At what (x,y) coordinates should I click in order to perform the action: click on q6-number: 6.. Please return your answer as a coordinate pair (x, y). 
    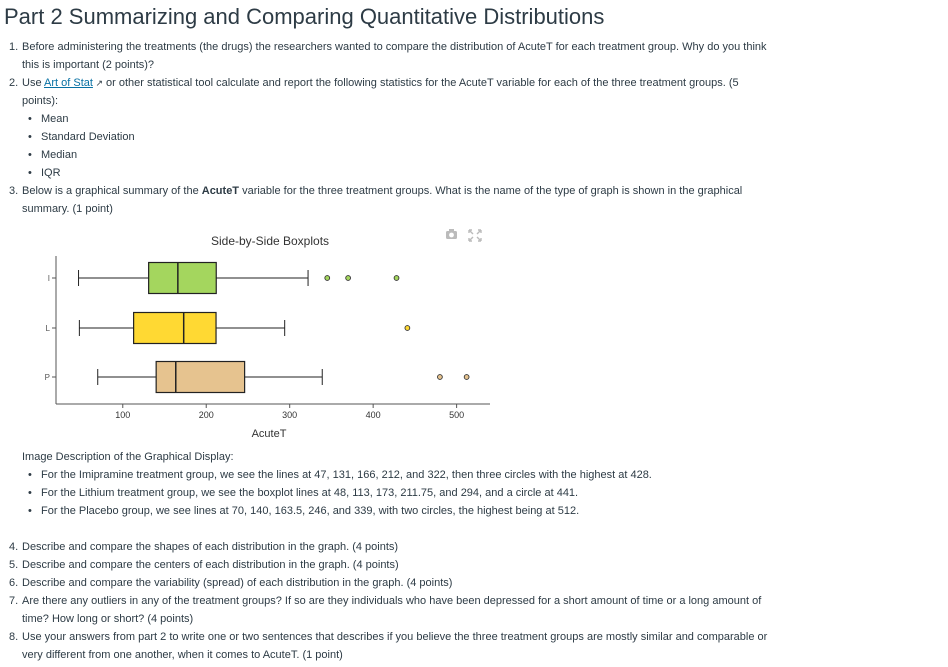
    Looking at the image, I should click on (14, 583).